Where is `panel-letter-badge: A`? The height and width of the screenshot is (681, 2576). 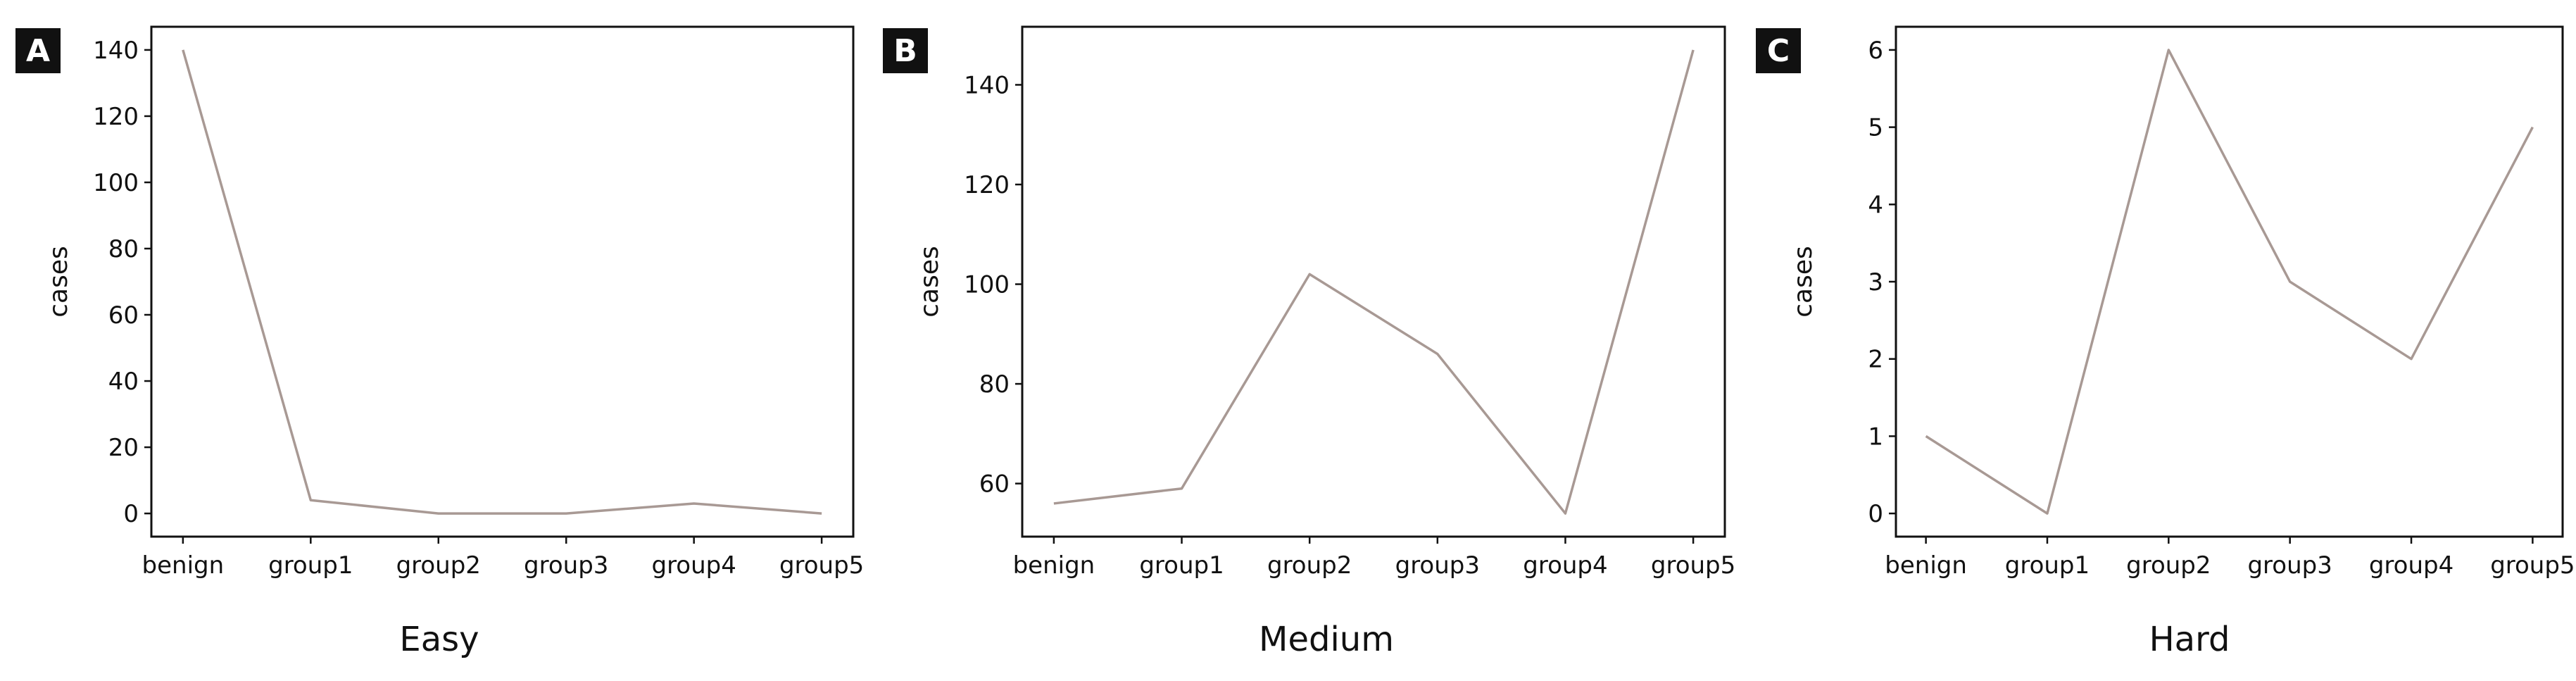
panel-letter-badge: A is located at coordinates (38, 50).